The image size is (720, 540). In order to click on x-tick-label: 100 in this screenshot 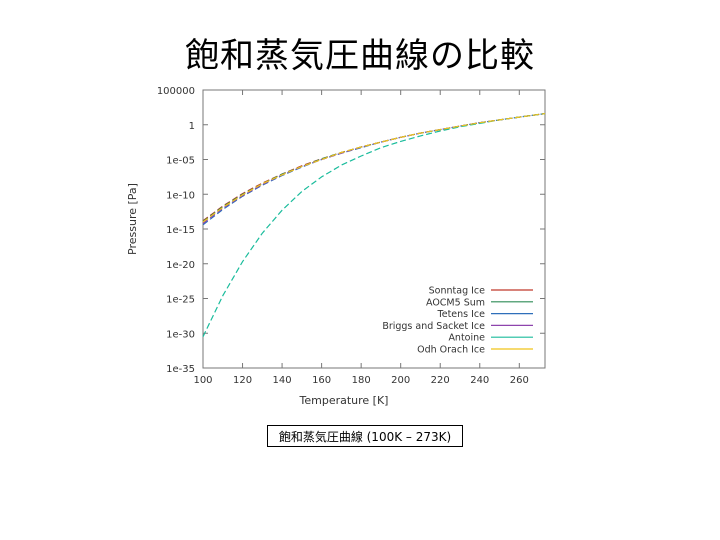, I will do `click(202, 380)`.